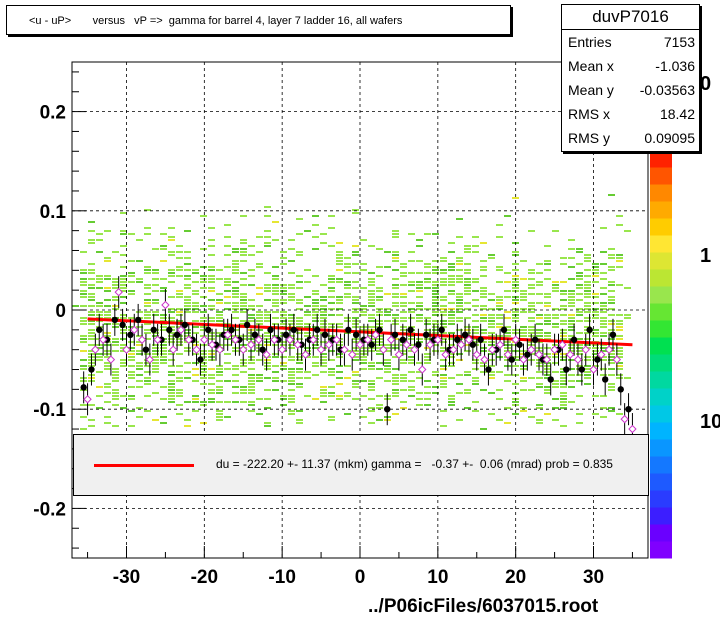 This screenshot has width=720, height=620. I want to click on data-point-filled, so click(574, 339).